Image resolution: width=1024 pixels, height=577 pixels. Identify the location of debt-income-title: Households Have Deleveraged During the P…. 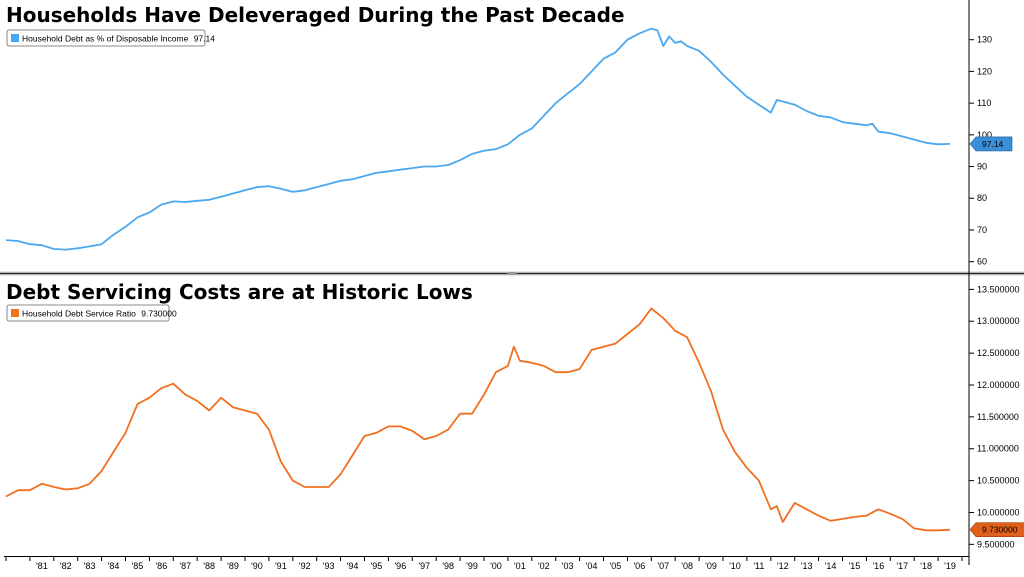
(315, 15).